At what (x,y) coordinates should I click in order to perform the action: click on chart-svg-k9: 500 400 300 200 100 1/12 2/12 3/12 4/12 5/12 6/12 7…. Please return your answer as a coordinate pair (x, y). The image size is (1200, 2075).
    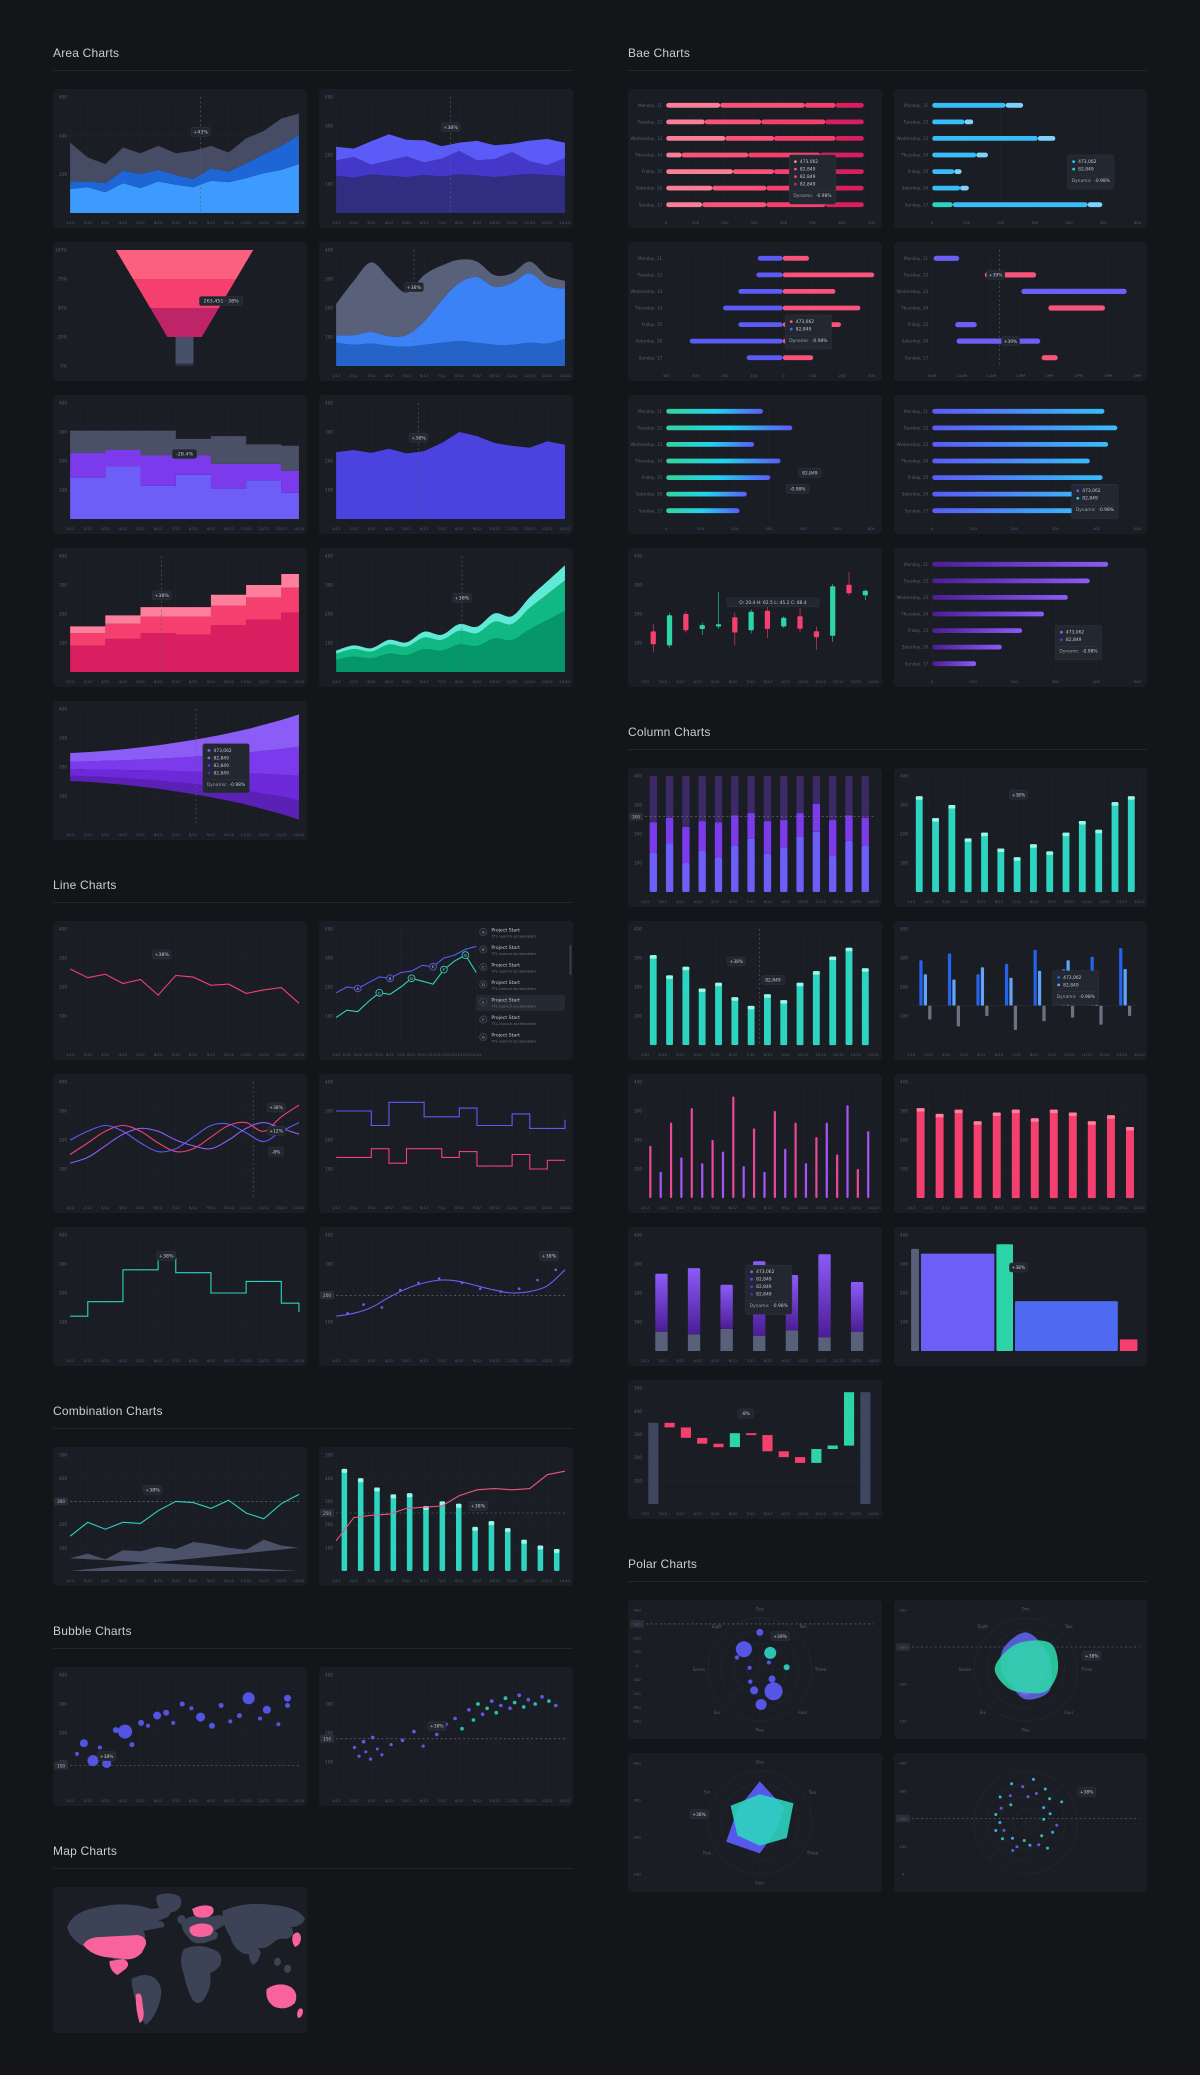
    Looking at the image, I should click on (756, 1451).